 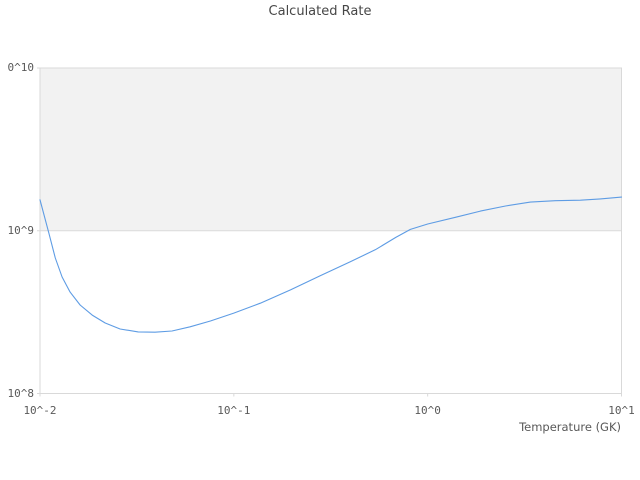 I want to click on y-tick-label-1e8: 10^8, so click(x=21, y=393).